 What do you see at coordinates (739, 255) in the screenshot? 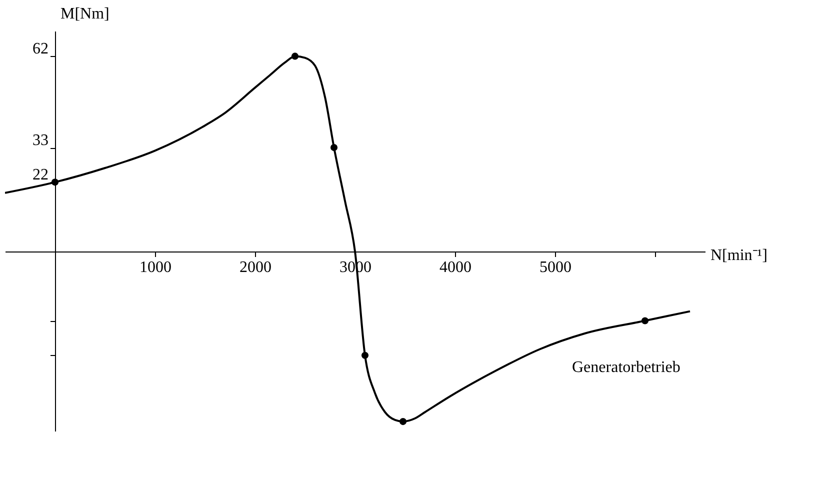
I see `x-axis-title: N[min⁻¹]` at bounding box center [739, 255].